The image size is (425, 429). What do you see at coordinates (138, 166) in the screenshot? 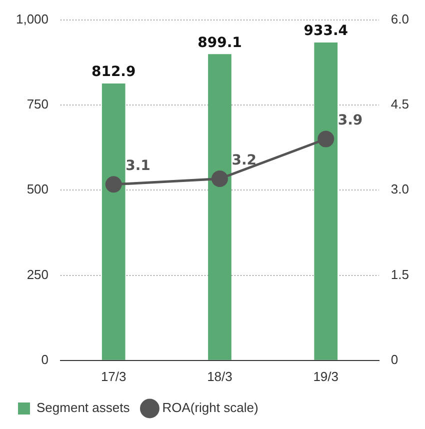
I see `data-label: 3.1` at bounding box center [138, 166].